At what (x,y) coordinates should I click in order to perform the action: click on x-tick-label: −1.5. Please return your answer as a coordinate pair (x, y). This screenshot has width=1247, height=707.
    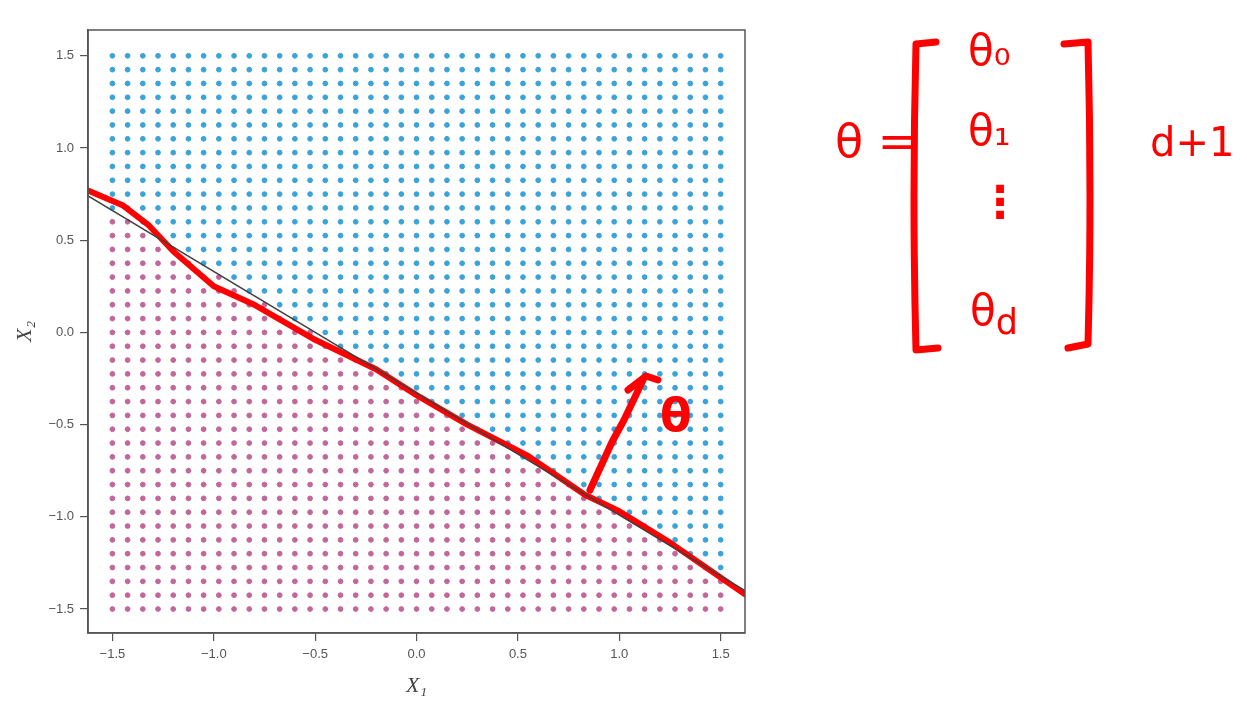
    Looking at the image, I should click on (112, 654).